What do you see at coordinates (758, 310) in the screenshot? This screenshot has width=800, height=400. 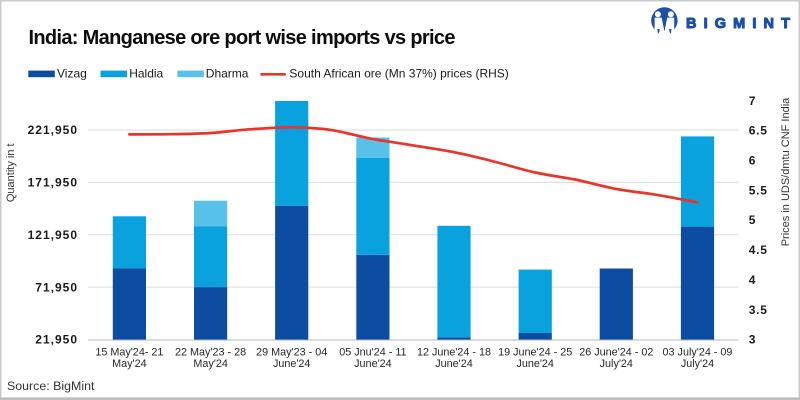 I see `svg-text: 3.5` at bounding box center [758, 310].